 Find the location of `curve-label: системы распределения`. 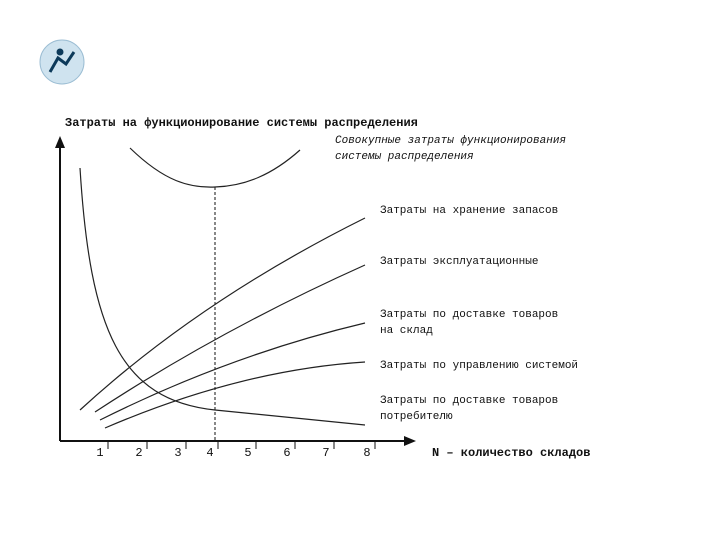

curve-label: системы распределения is located at coordinates (404, 157).